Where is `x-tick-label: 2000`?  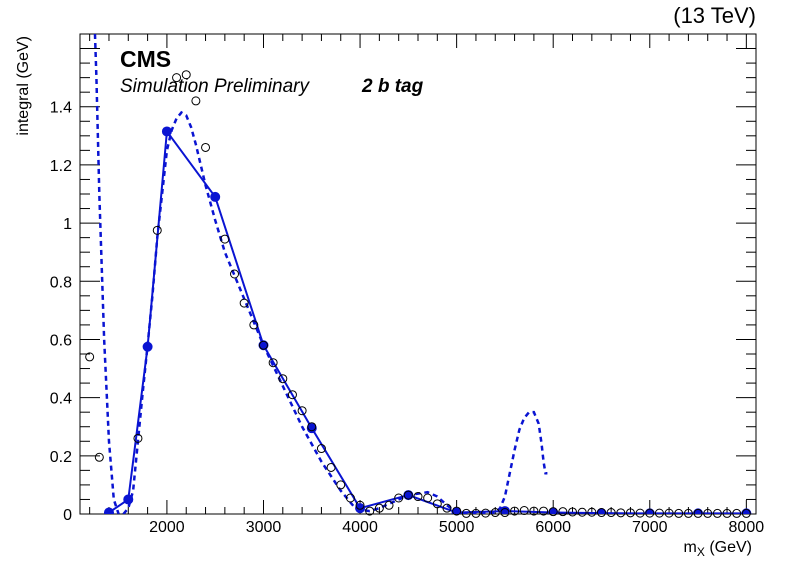 x-tick-label: 2000 is located at coordinates (167, 527).